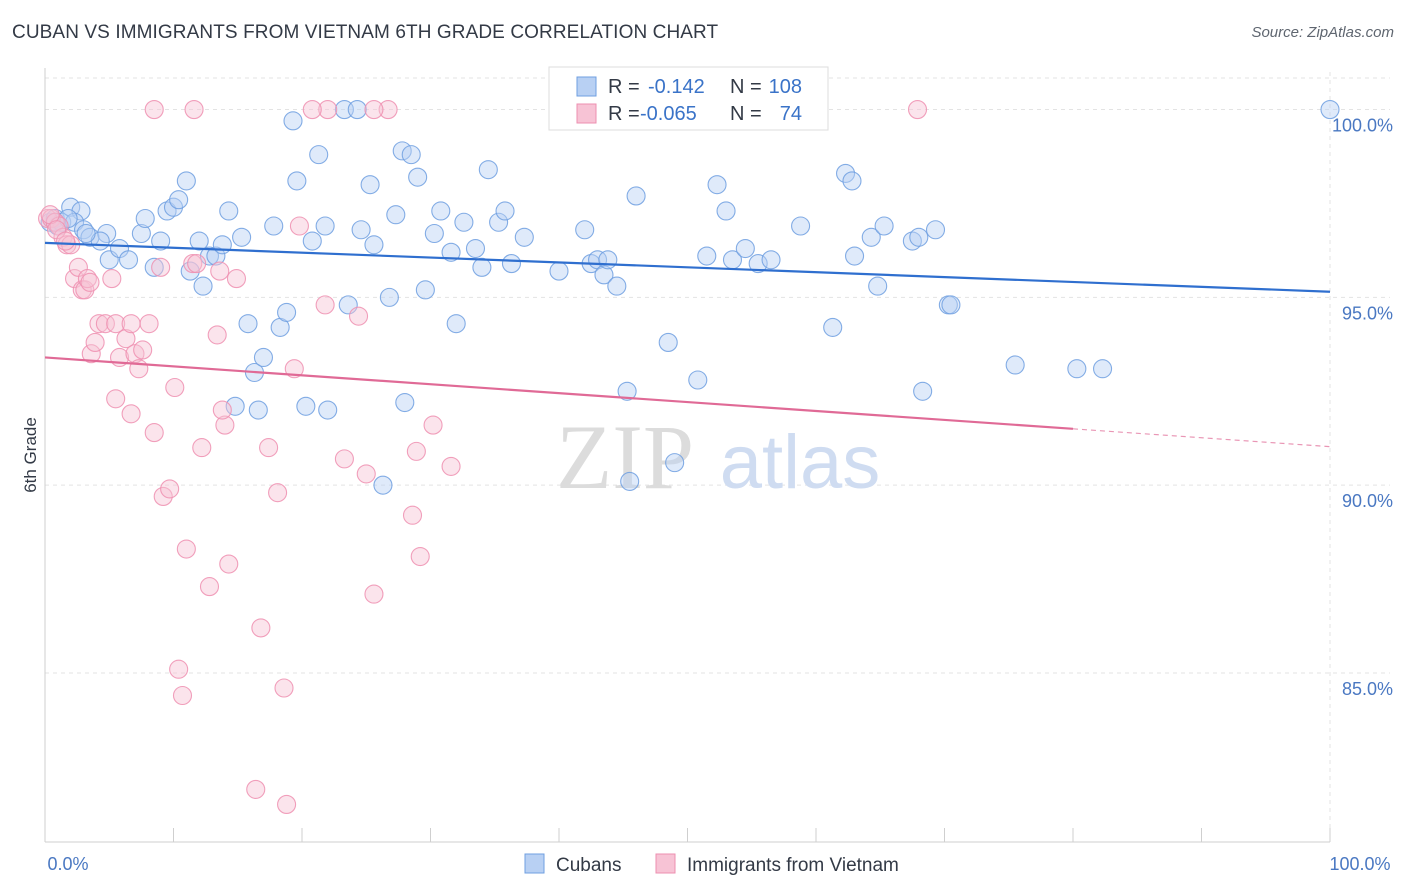 This screenshot has width=1406, height=892. I want to click on x-tick-label: 0.0%, so click(67, 864).